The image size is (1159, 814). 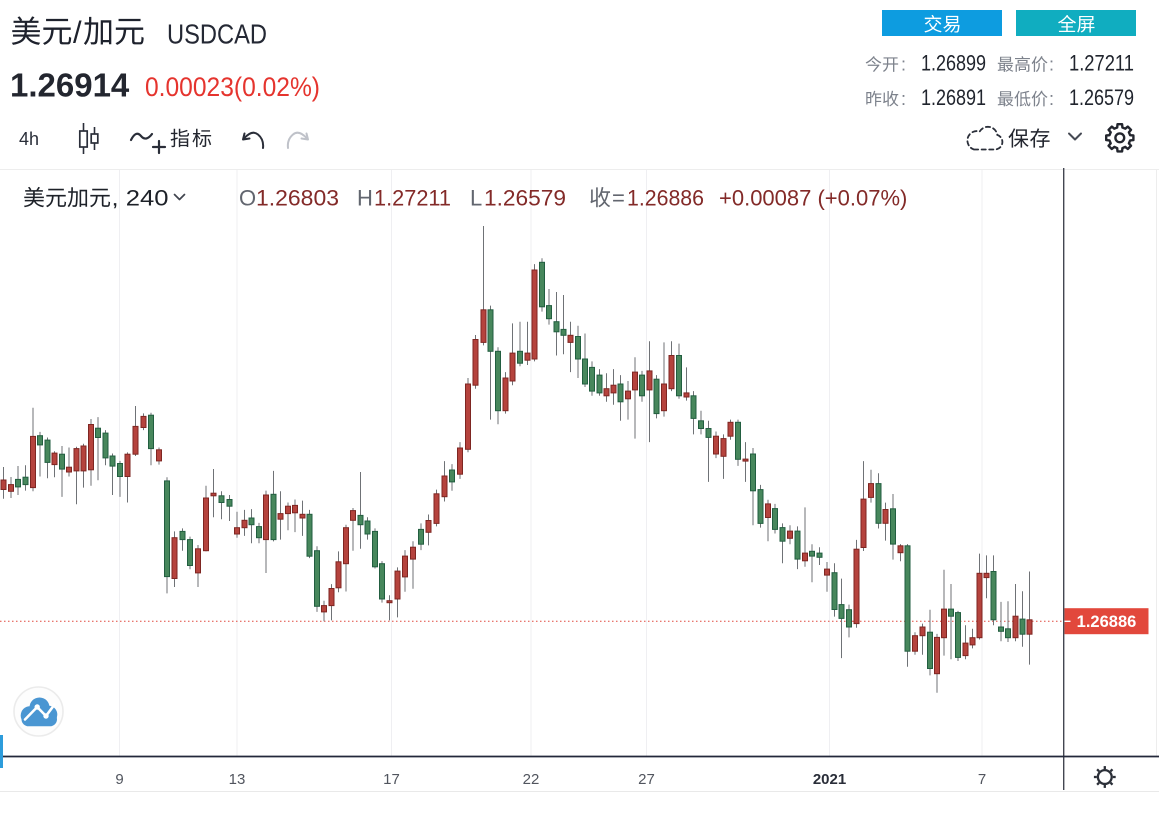 I want to click on svg-text: 22, so click(x=531, y=779).